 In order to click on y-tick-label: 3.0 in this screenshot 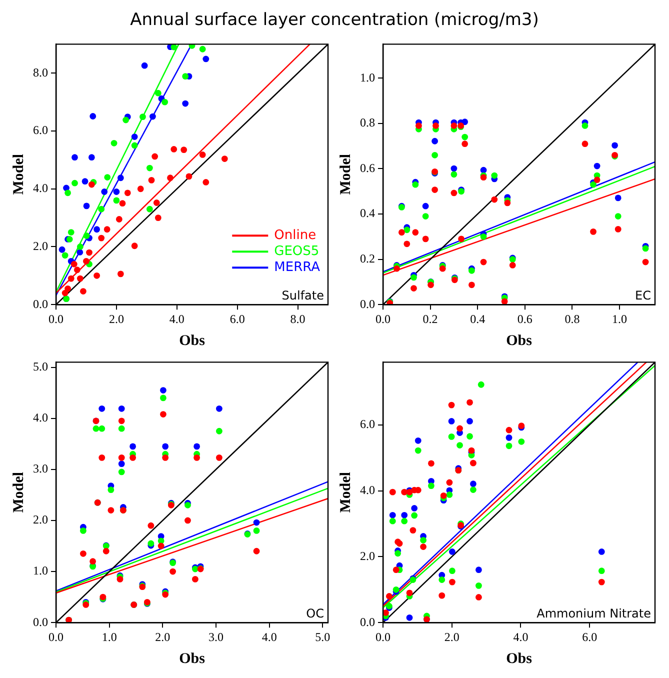, I will do `click(40, 469)`.